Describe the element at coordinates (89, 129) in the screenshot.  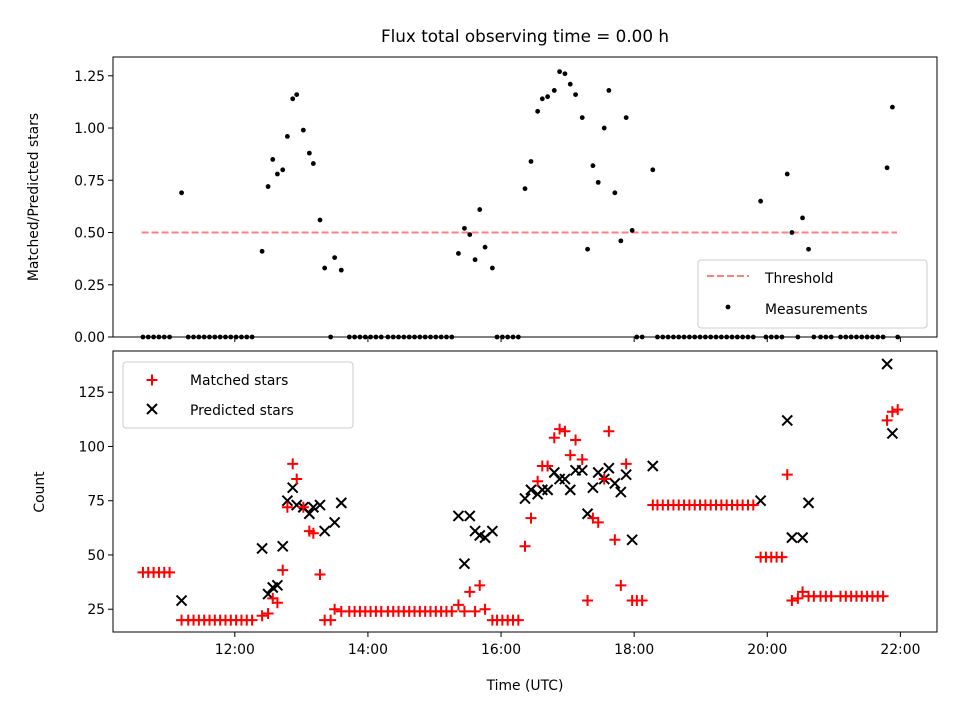
I see `ratio-y-tick-label-4: 1.00` at that location.